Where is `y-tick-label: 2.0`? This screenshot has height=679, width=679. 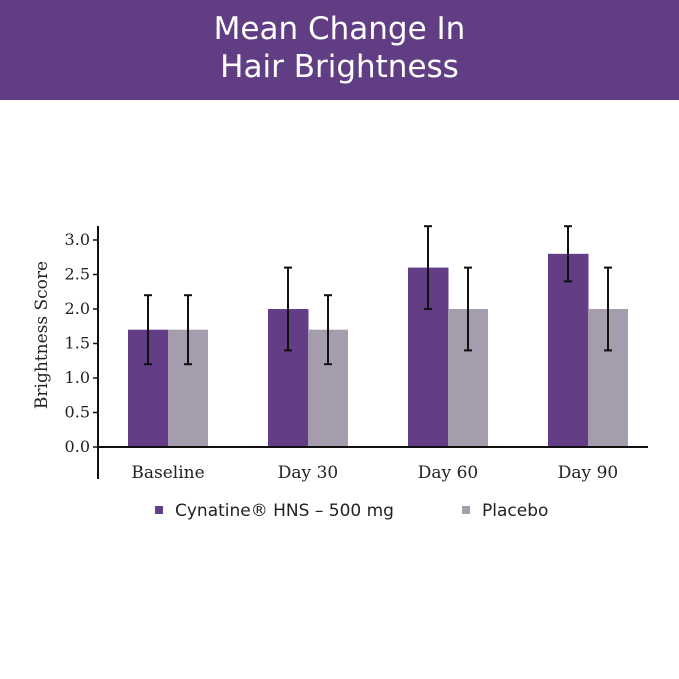
y-tick-label: 2.0 is located at coordinates (77, 308).